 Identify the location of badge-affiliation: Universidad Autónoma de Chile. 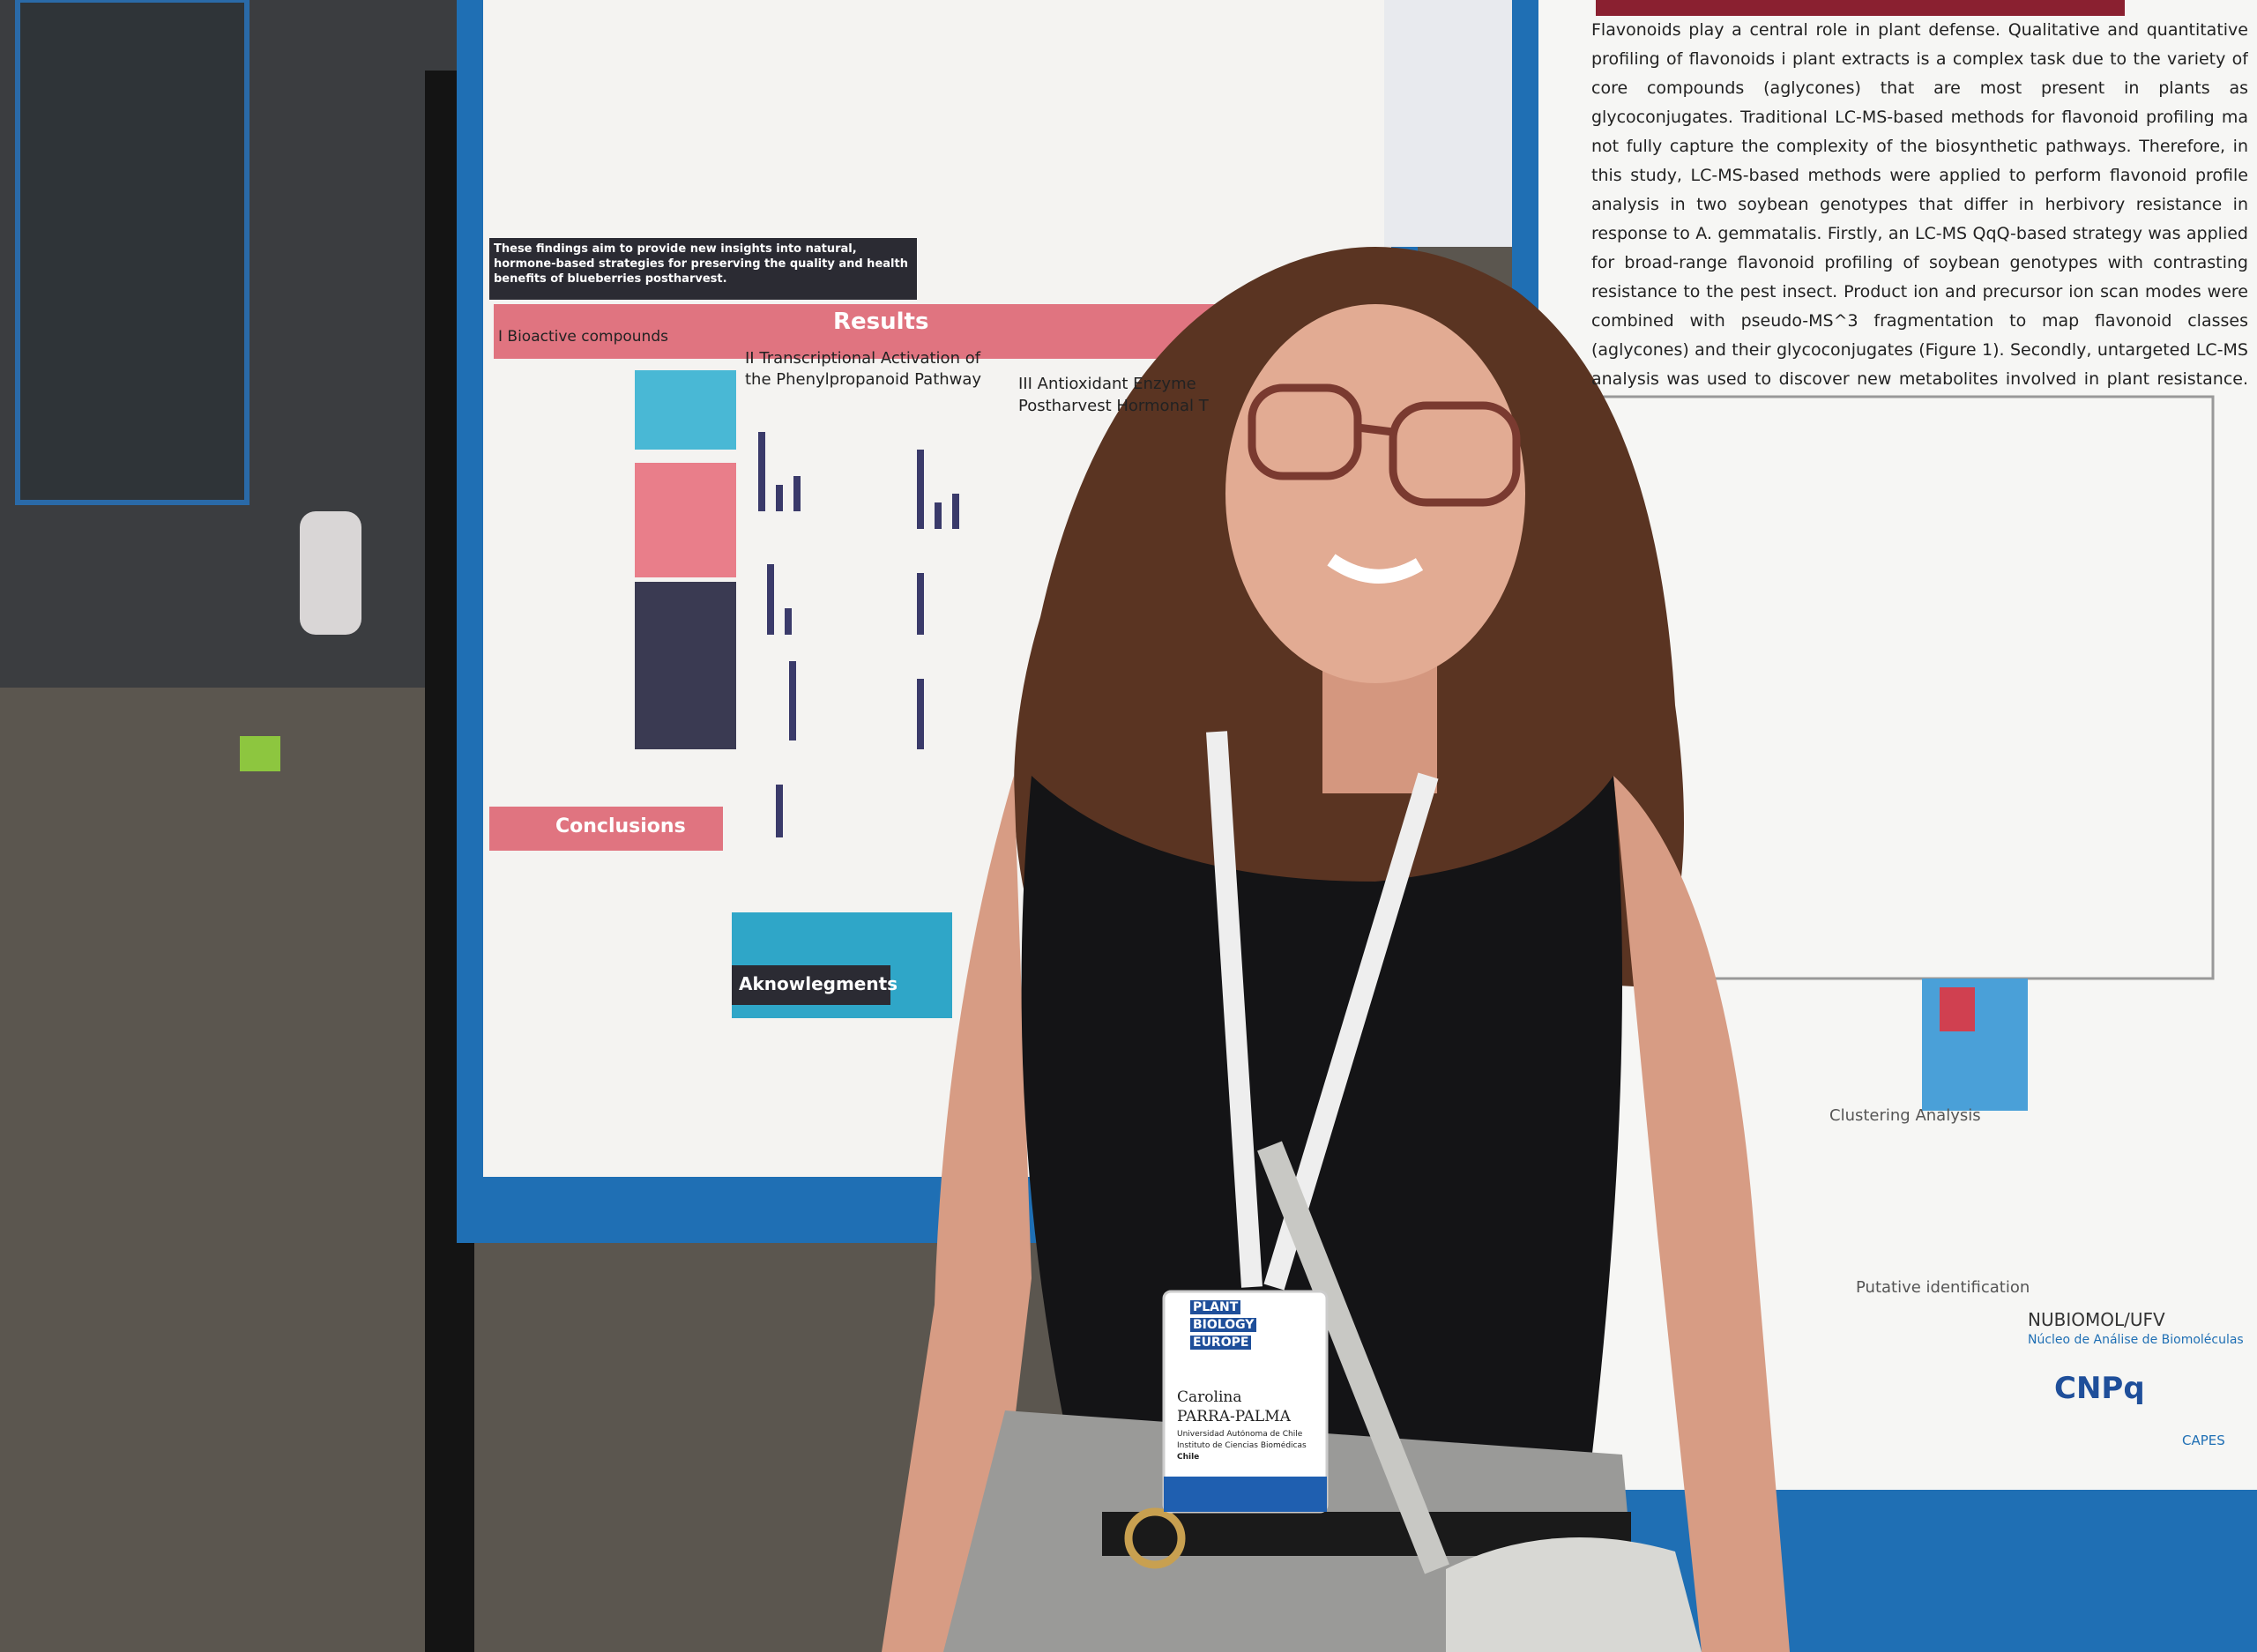
(1240, 1434).